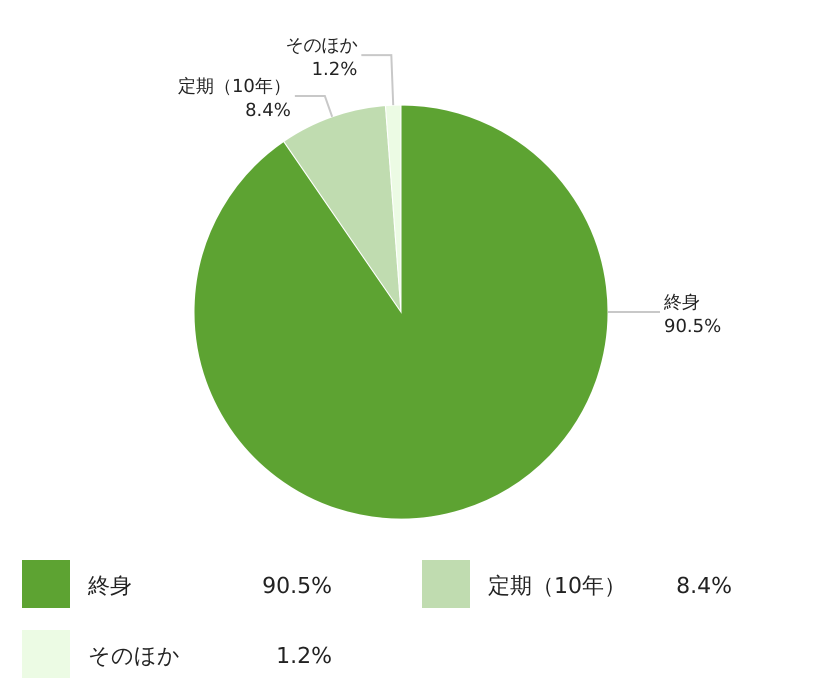  What do you see at coordinates (134, 656) in the screenshot?
I see `legend-label: そのほか` at bounding box center [134, 656].